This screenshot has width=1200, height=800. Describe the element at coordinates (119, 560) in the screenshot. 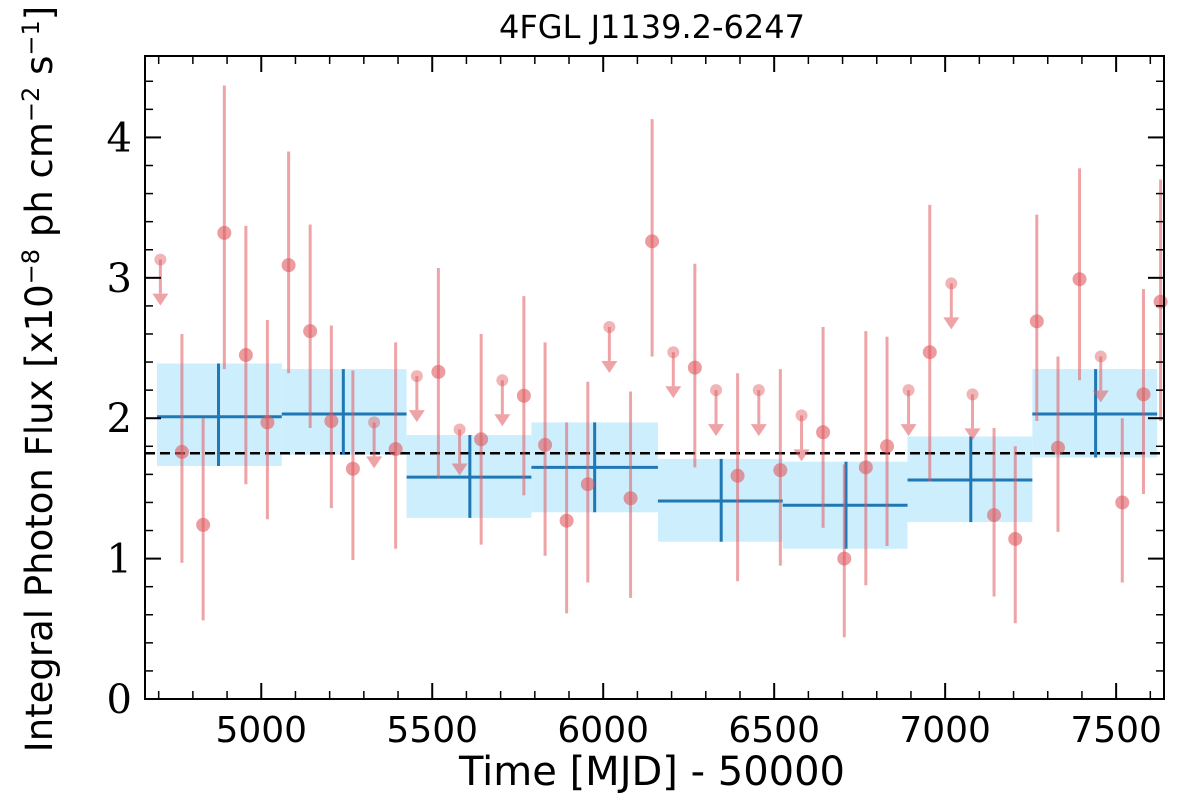

I see `y-tick-label-1: 1` at that location.